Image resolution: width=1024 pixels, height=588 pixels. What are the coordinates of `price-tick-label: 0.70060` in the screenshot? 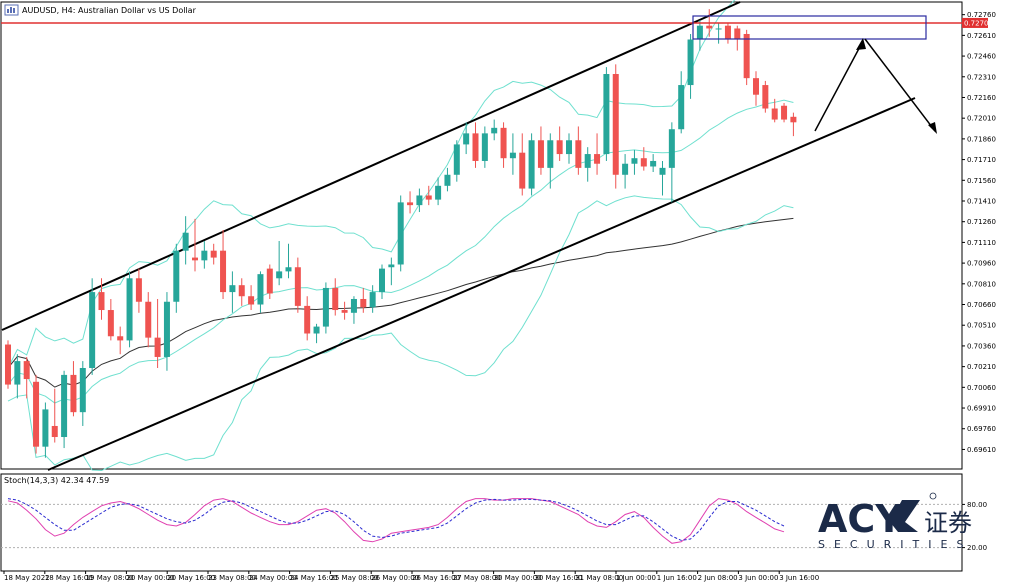 It's located at (981, 388).